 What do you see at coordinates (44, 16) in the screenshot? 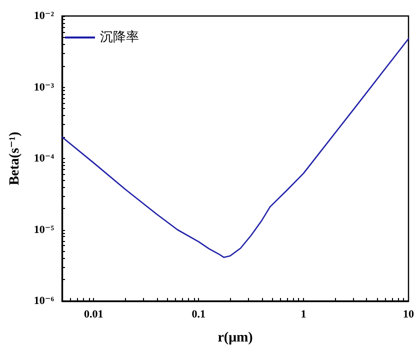
I see `y-tick-label: 10⁻²` at bounding box center [44, 16].